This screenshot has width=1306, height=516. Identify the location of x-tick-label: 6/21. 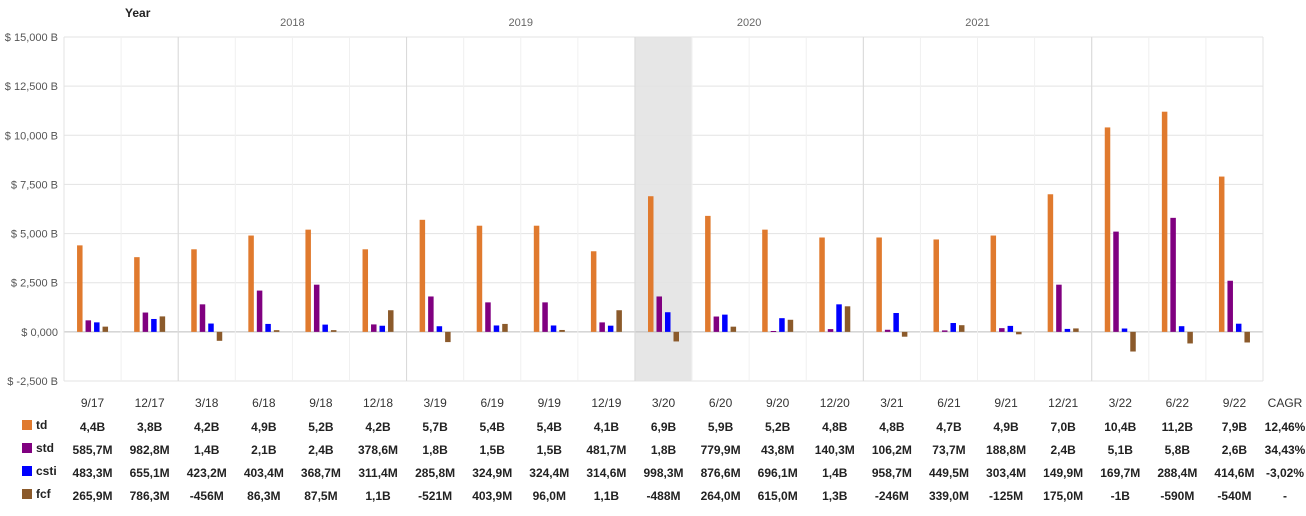
(949, 403).